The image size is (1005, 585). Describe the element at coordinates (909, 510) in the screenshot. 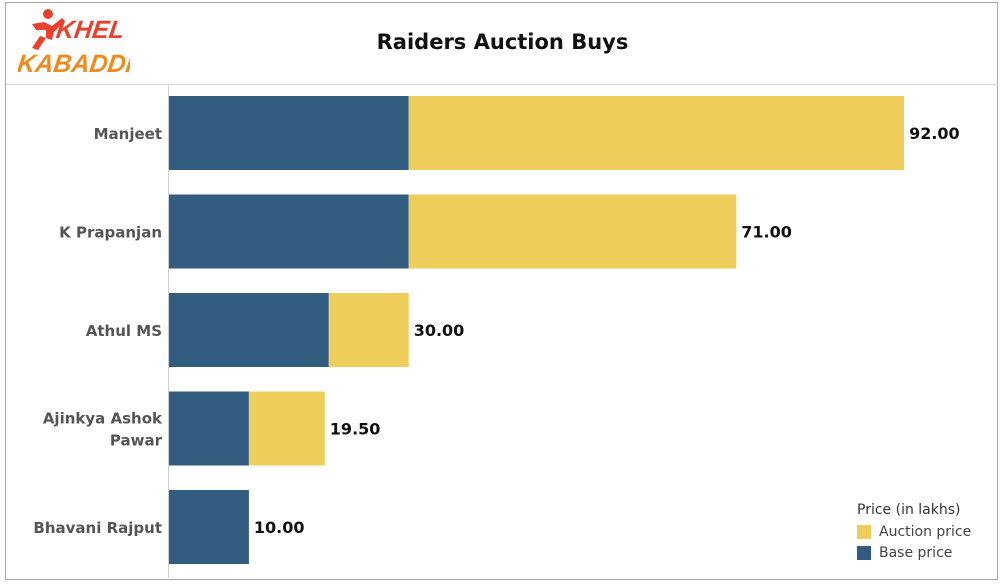

I see `legend-title: Price (in lakhs)` at that location.